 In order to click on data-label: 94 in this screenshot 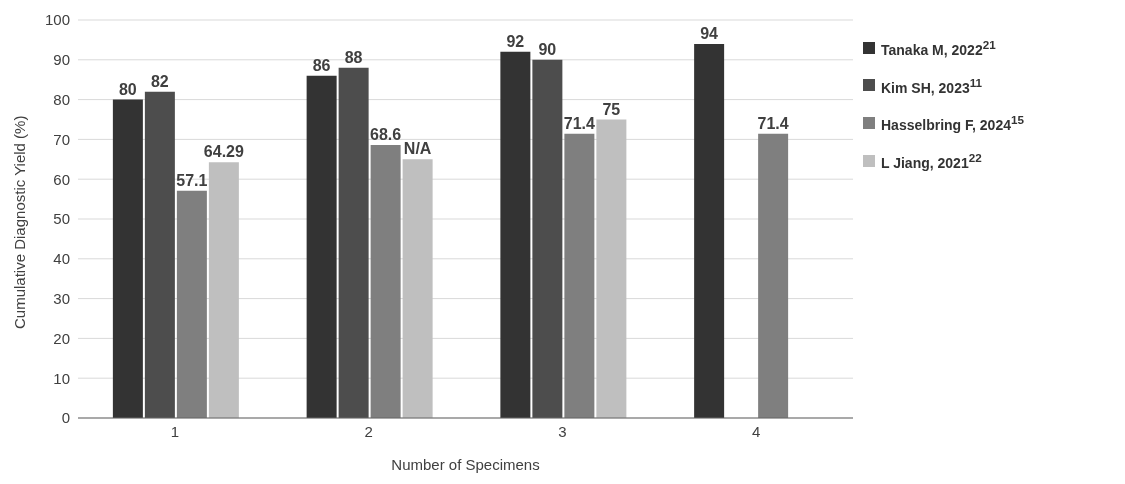, I will do `click(709, 33)`.